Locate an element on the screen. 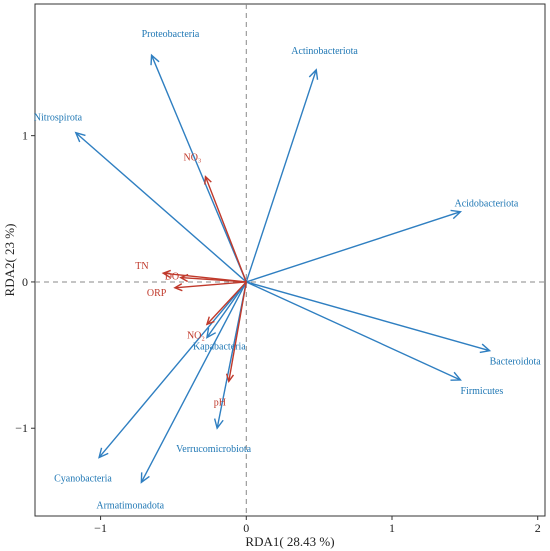  arrow-acidobacteriota: Acidobacteriota is located at coordinates (382, 241).